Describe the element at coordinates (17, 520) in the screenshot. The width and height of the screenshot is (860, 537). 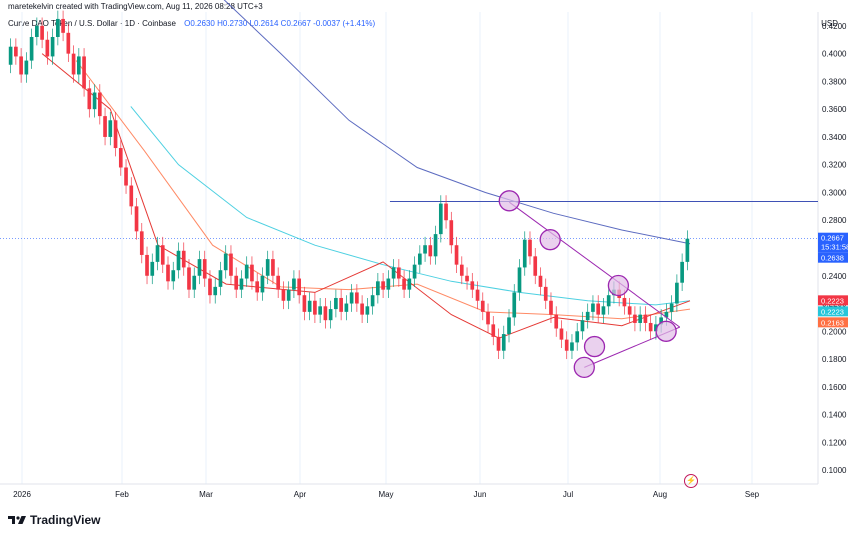
I see `tradingview-logo-icon` at that location.